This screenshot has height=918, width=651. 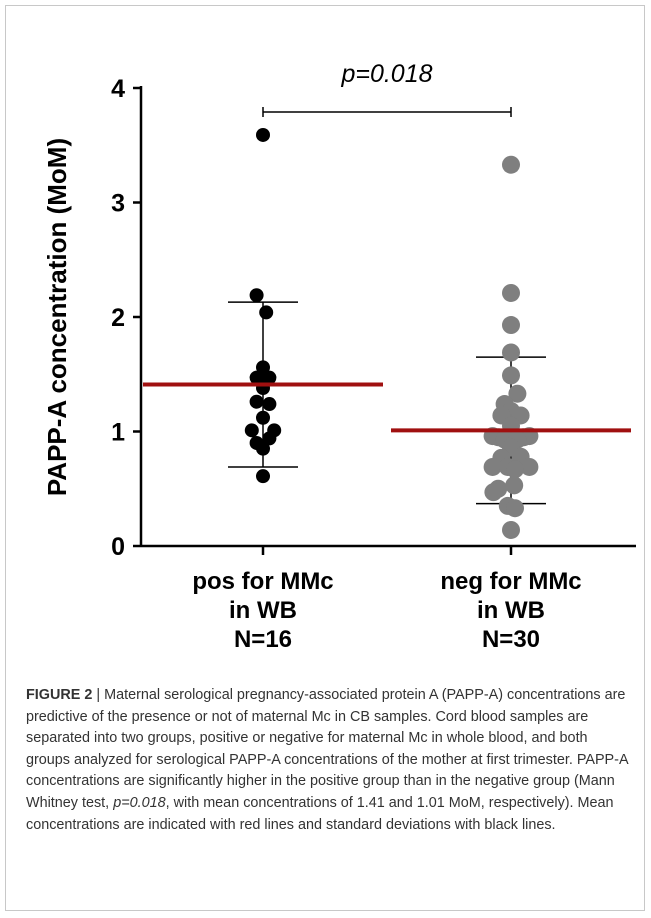 I want to click on y-tick-label-3: 3, so click(x=118, y=204).